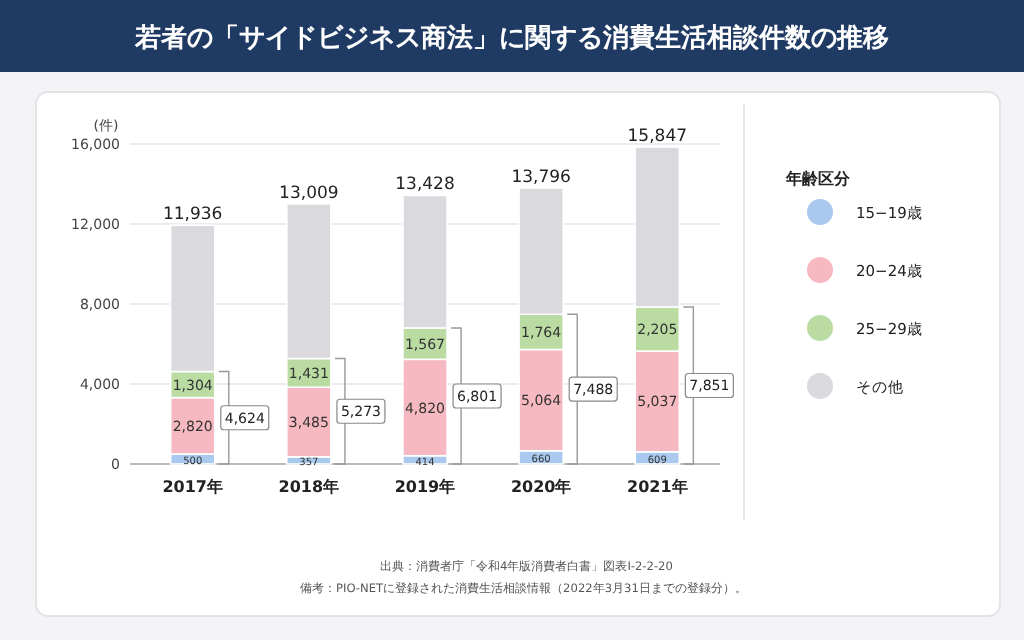 The image size is (1024, 640). Describe the element at coordinates (657, 137) in the screenshot. I see `total-label: 15,847` at that location.